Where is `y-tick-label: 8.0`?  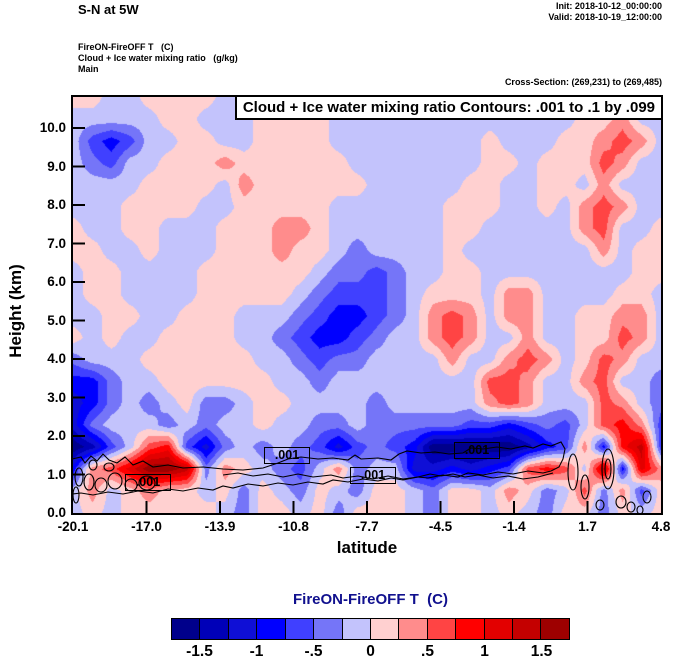
y-tick-label: 8.0 is located at coordinates (56, 204).